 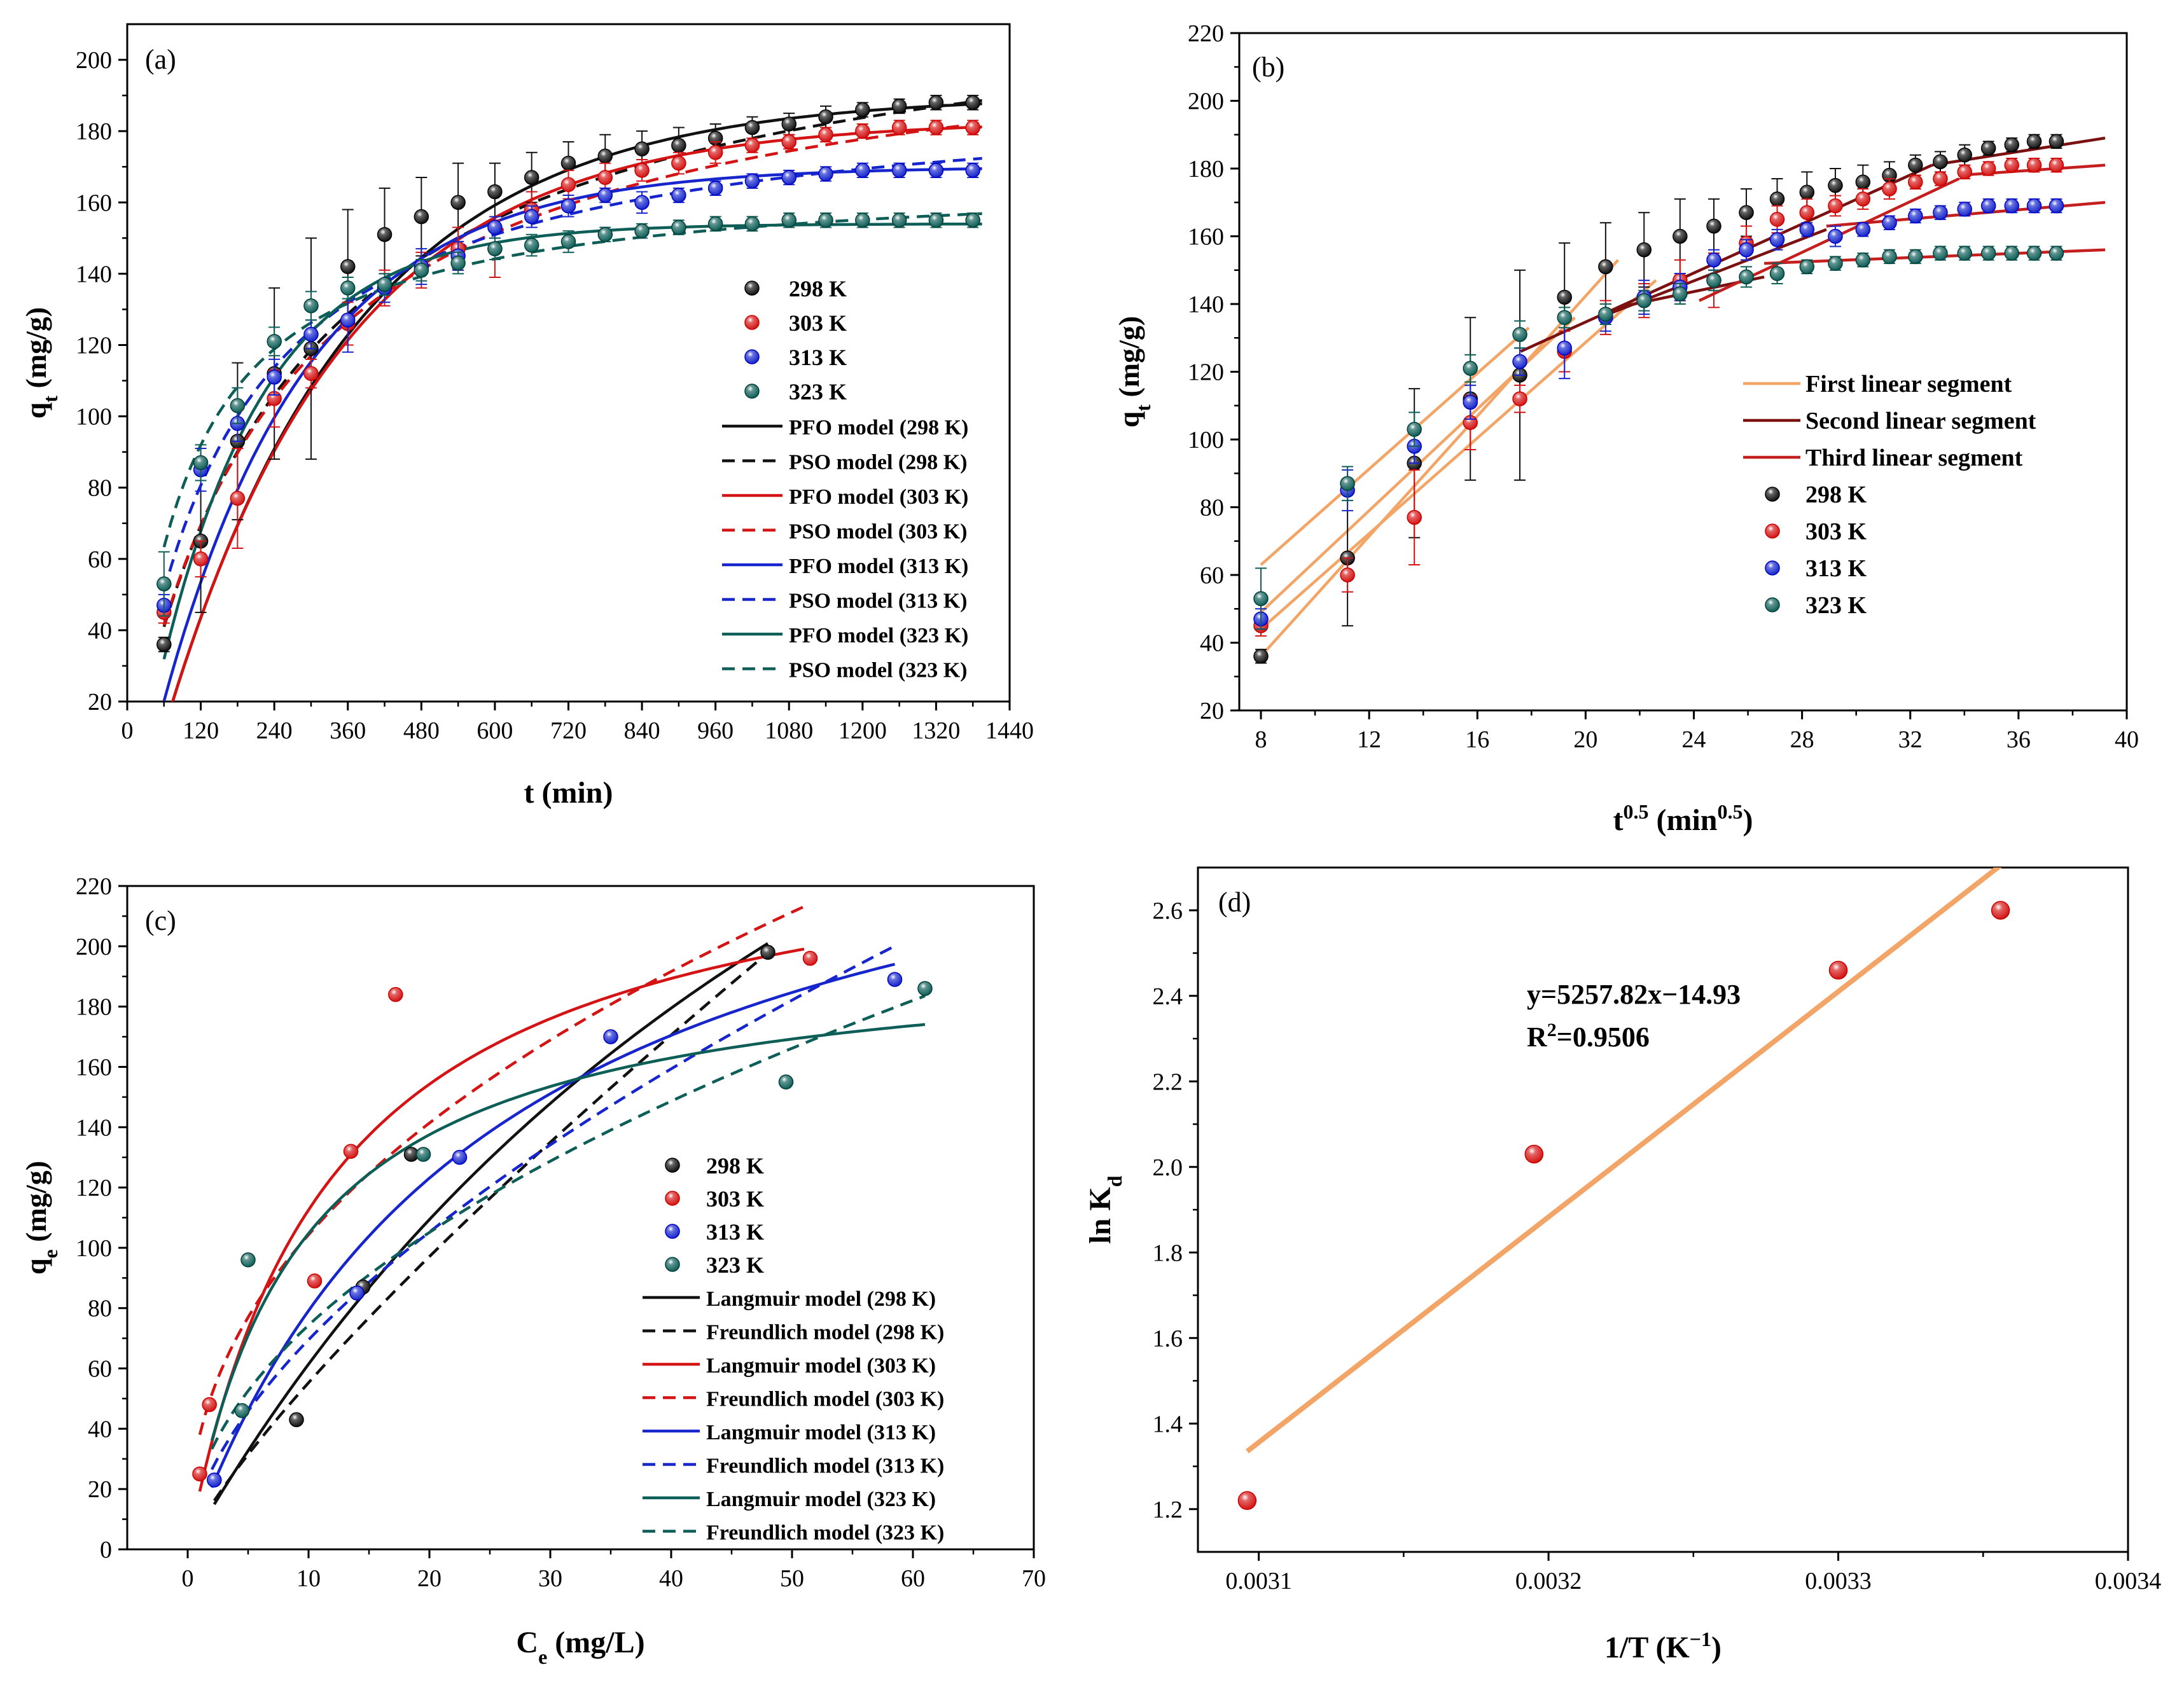 I want to click on legend-label: Langmuir model (313 K), so click(x=821, y=1432).